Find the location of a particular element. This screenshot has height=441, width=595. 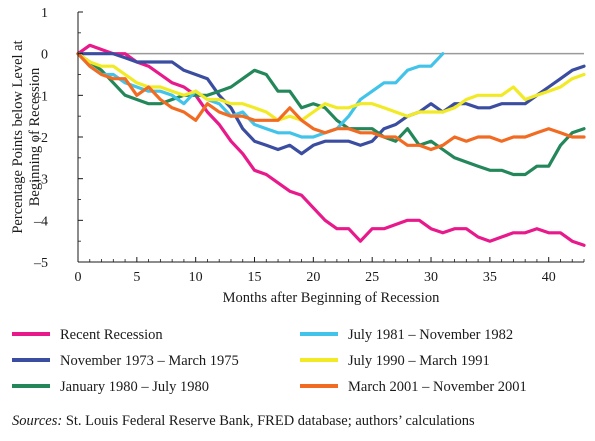

legend-label-4: July 1981 – November 1982 is located at coordinates (430, 335).